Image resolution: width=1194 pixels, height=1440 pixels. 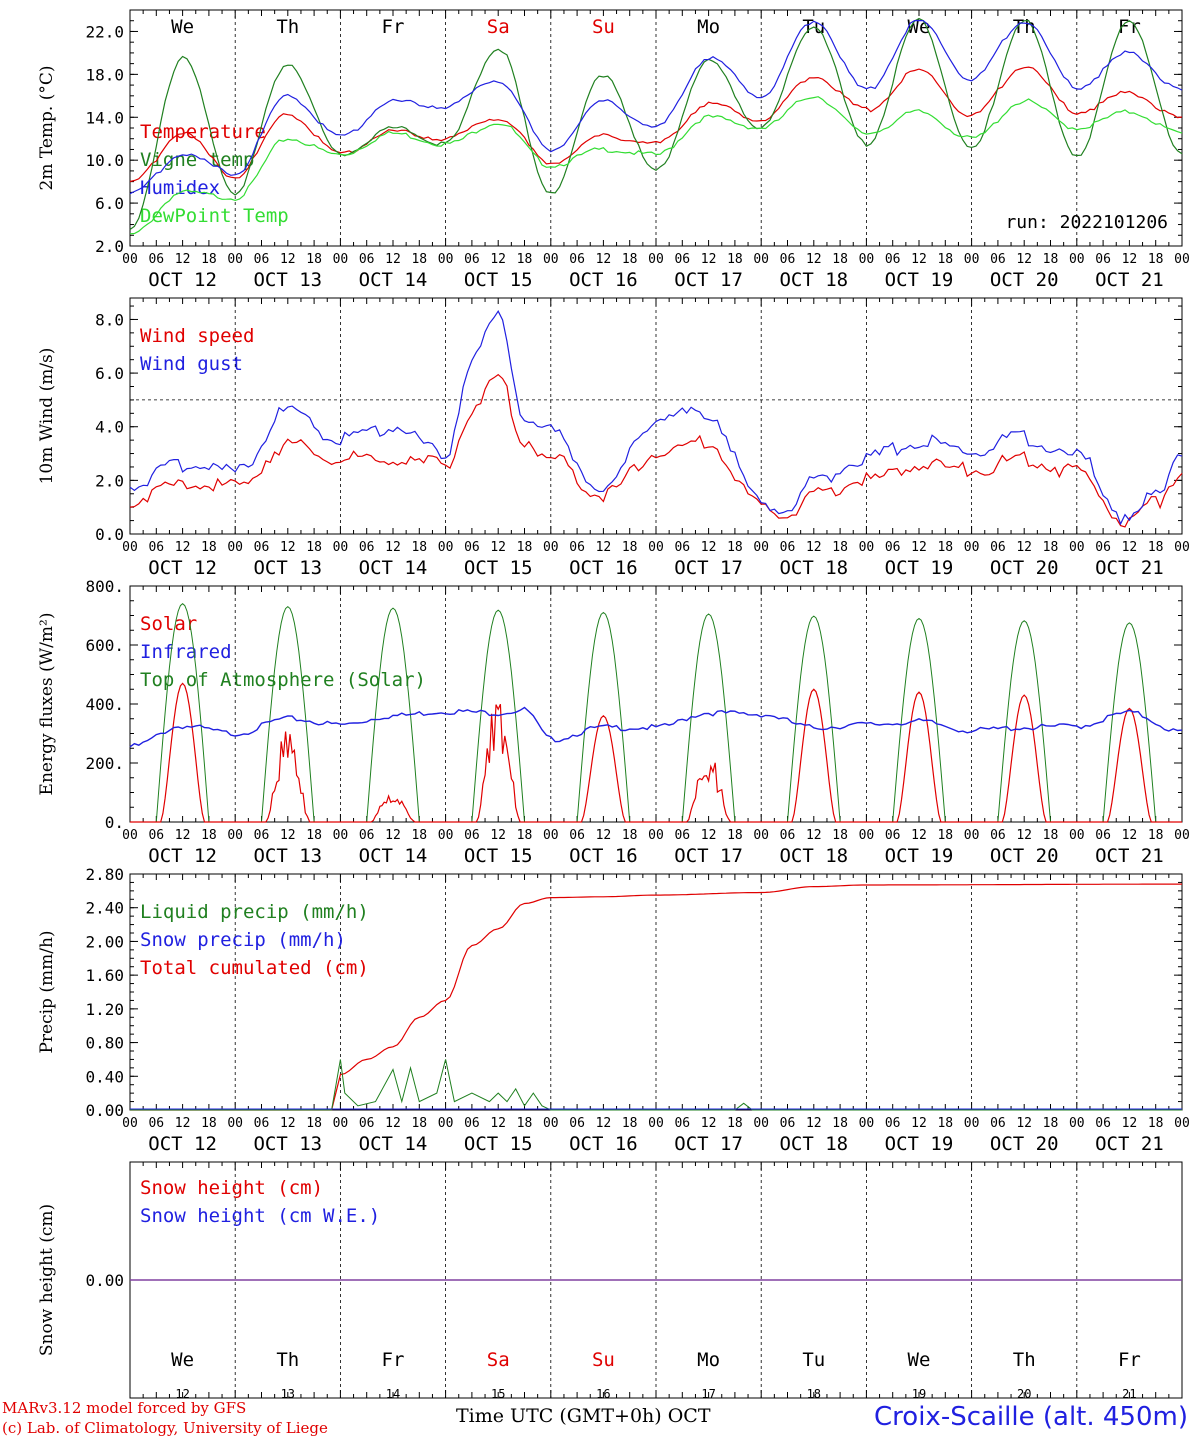 I want to click on legend-entry: Solar, so click(x=168, y=624).